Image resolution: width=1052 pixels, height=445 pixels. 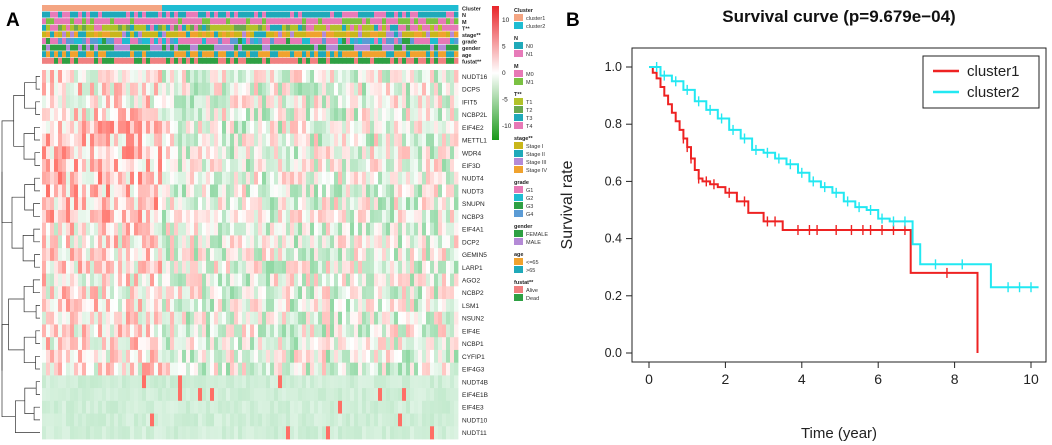 I want to click on dendrogram-branch, so click(x=36, y=210).